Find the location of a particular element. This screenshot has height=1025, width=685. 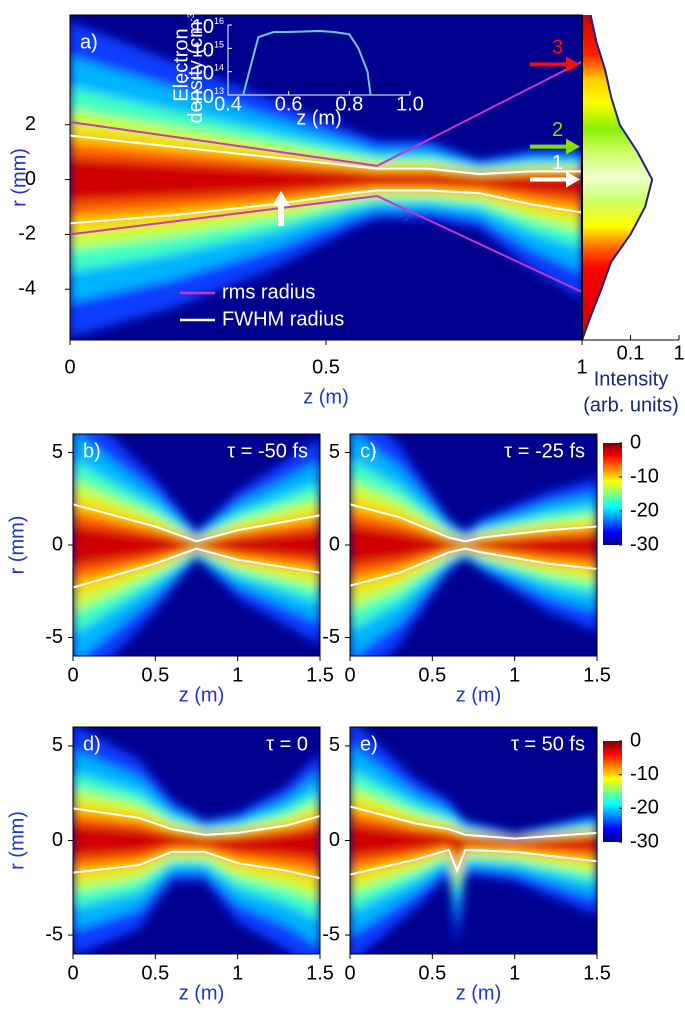

panel-label: e) is located at coordinates (369, 744).